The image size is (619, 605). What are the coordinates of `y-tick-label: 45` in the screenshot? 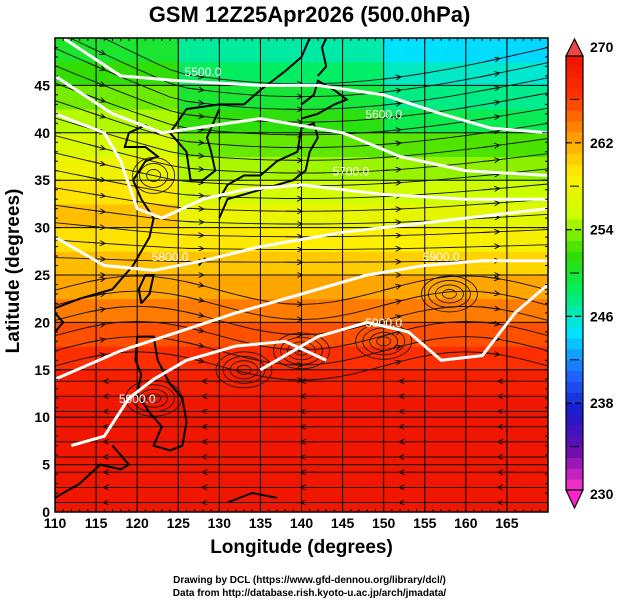 It's located at (42, 85).